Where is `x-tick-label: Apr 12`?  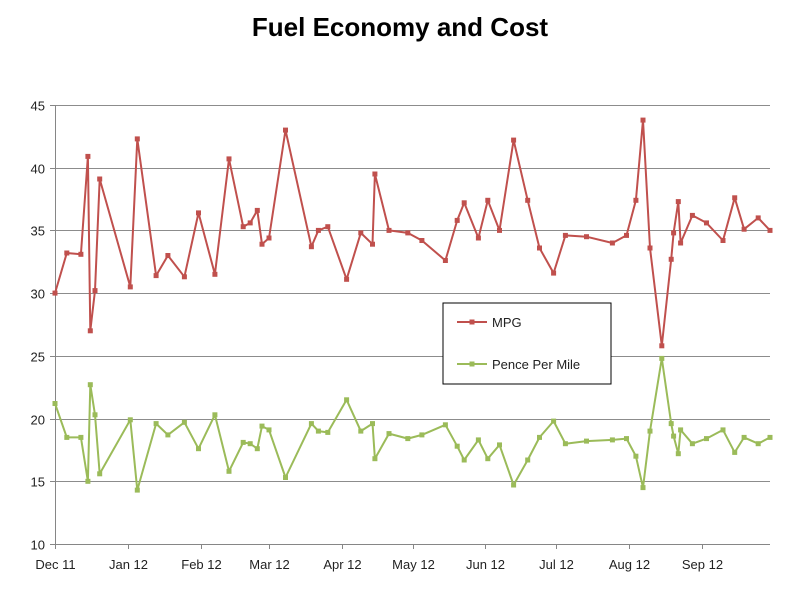
x-tick-label: Apr 12 is located at coordinates (342, 564).